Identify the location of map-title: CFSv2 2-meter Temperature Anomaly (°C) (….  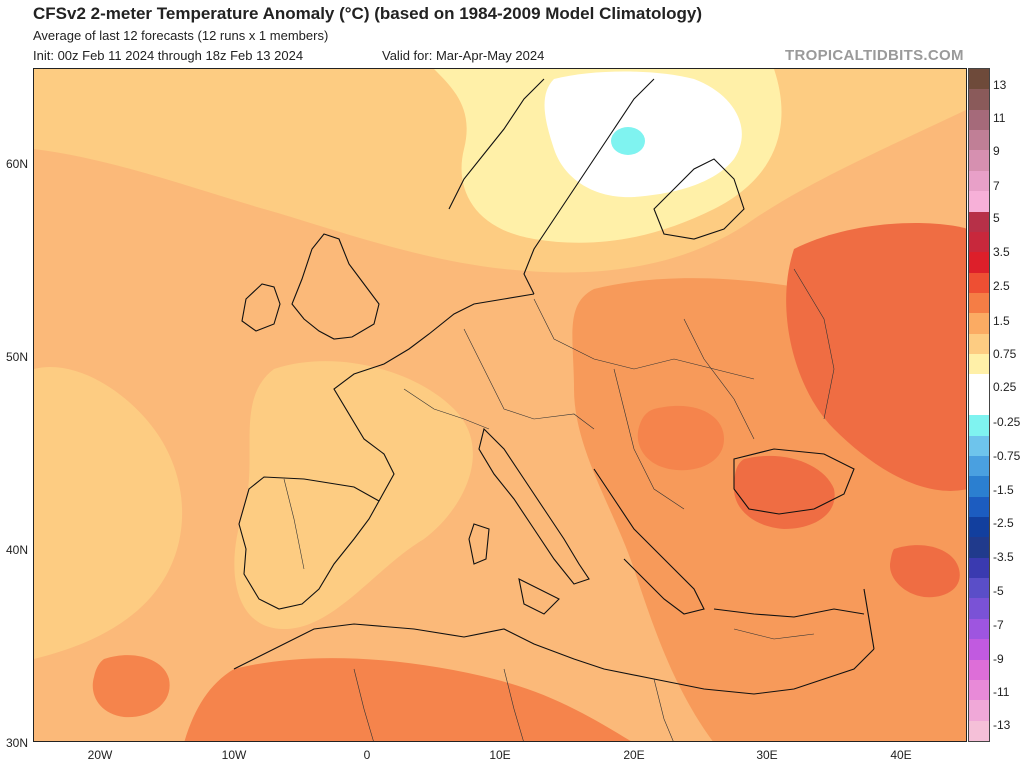
(368, 13).